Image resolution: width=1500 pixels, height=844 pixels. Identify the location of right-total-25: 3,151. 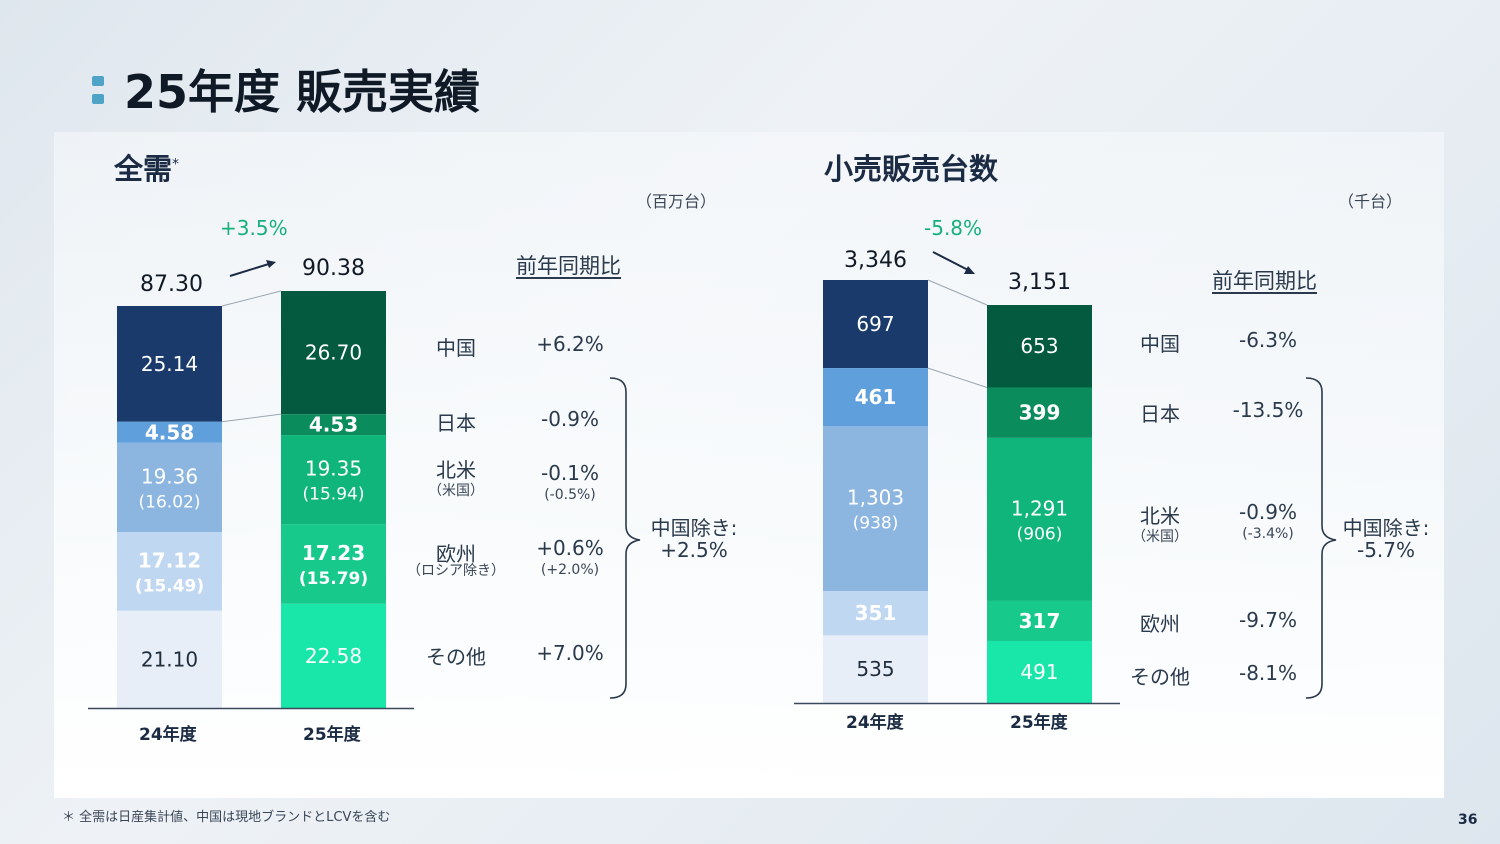
(1039, 282).